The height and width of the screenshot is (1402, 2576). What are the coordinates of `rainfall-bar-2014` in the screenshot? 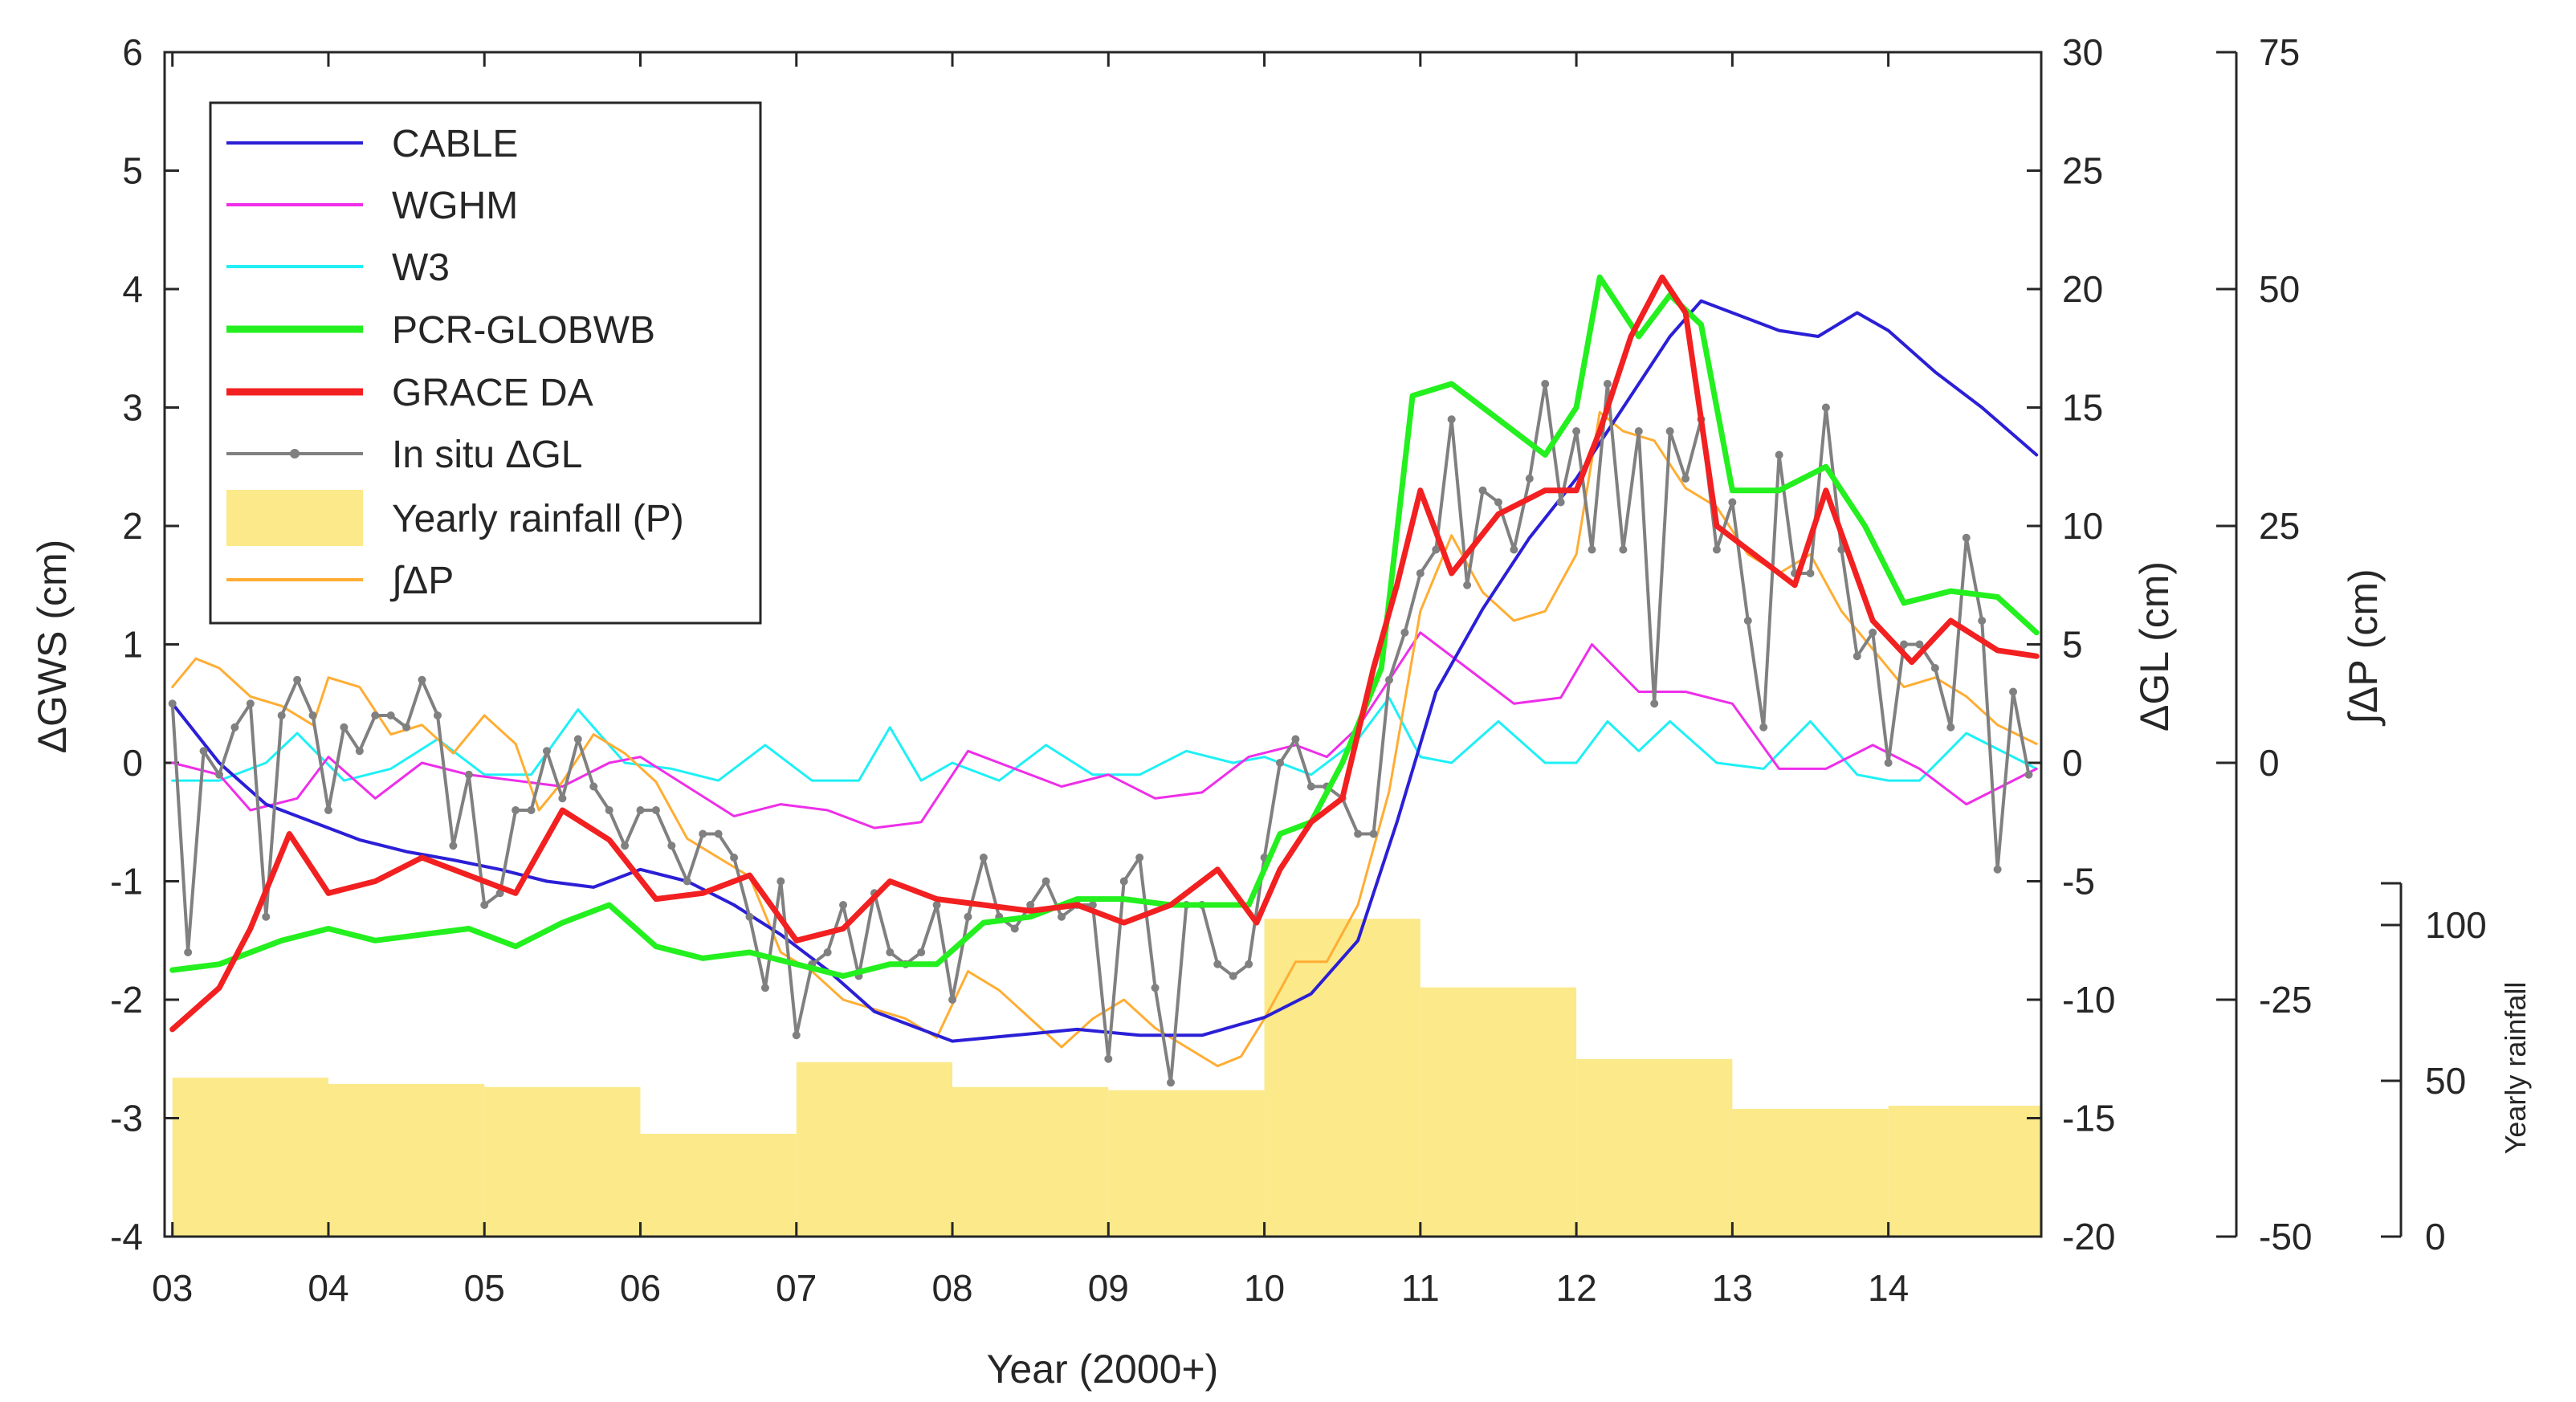 It's located at (1965, 1172).